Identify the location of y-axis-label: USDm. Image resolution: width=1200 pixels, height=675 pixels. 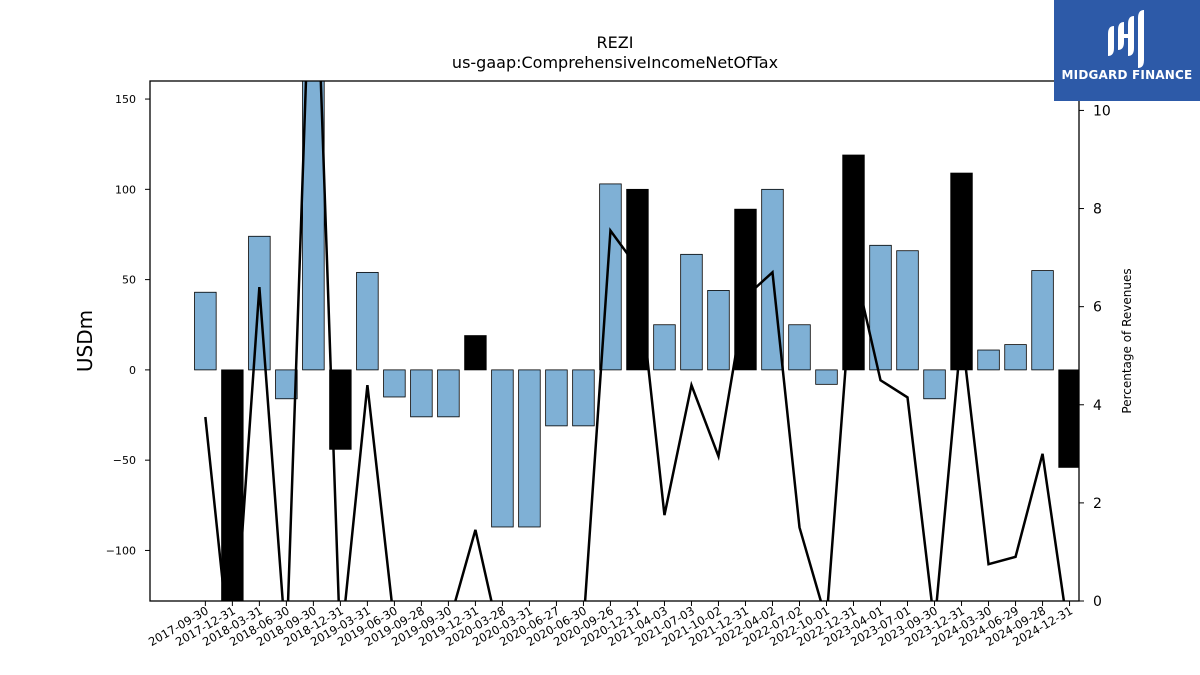
(85, 341).